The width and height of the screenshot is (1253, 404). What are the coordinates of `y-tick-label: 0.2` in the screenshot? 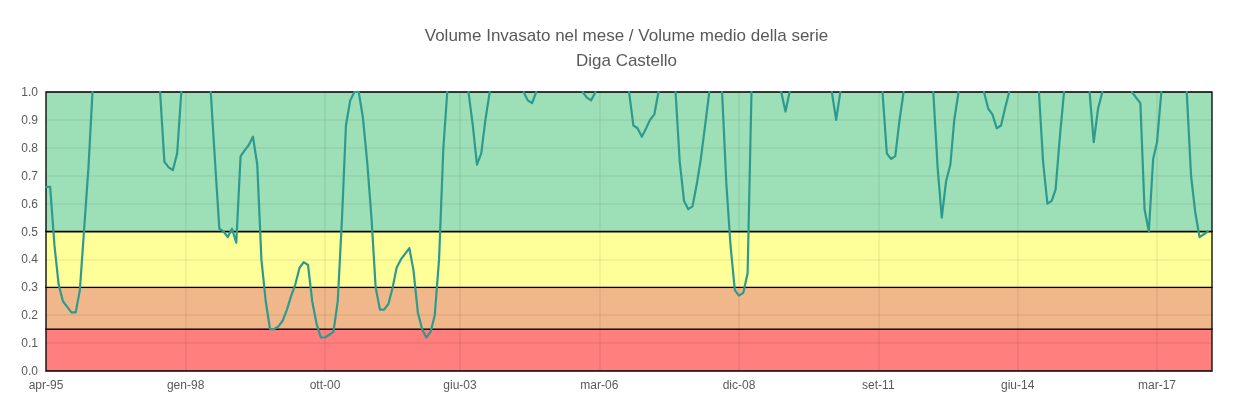 It's located at (30, 315).